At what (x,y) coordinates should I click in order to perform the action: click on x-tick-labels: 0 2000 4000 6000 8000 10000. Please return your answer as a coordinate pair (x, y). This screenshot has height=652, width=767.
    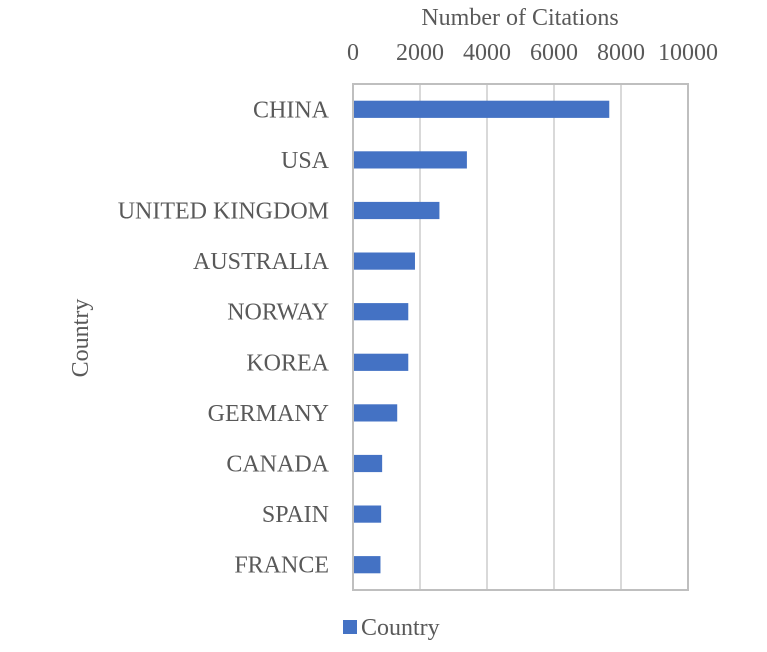
    Looking at the image, I should click on (532, 53).